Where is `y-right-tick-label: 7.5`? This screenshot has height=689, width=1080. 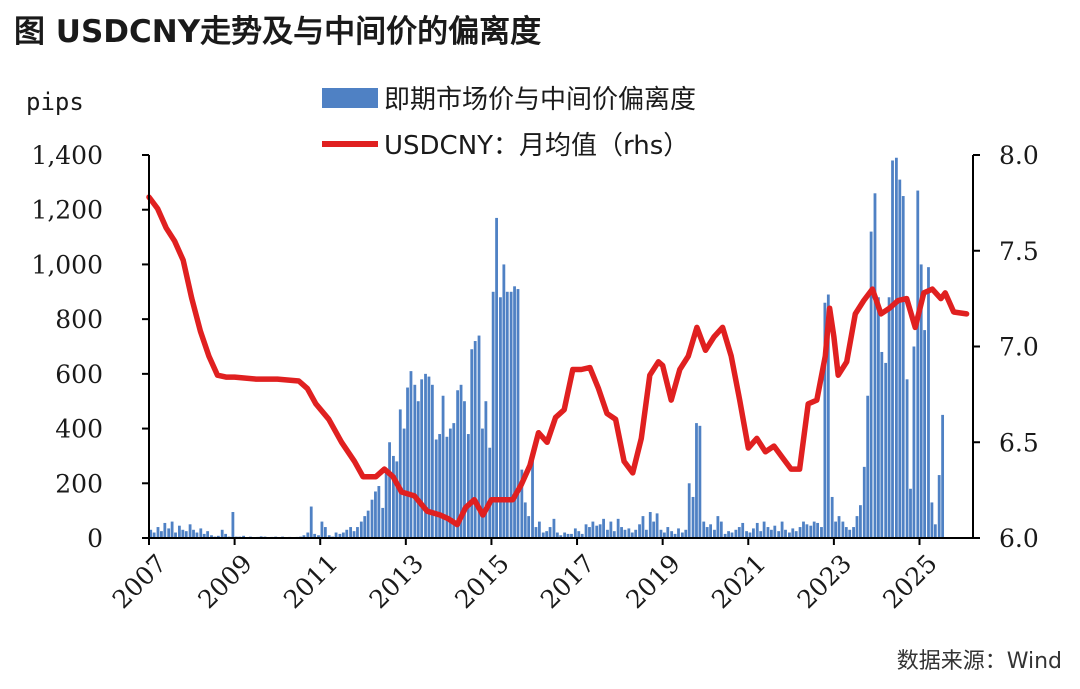 y-right-tick-label: 7.5 is located at coordinates (1019, 251).